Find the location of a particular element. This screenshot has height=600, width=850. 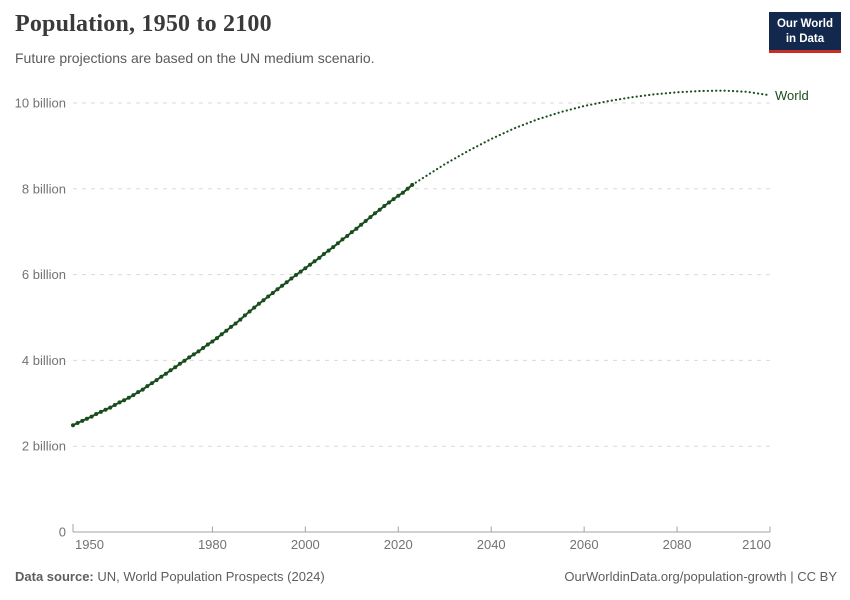

x-axis-tick-label: 2100 is located at coordinates (756, 544).